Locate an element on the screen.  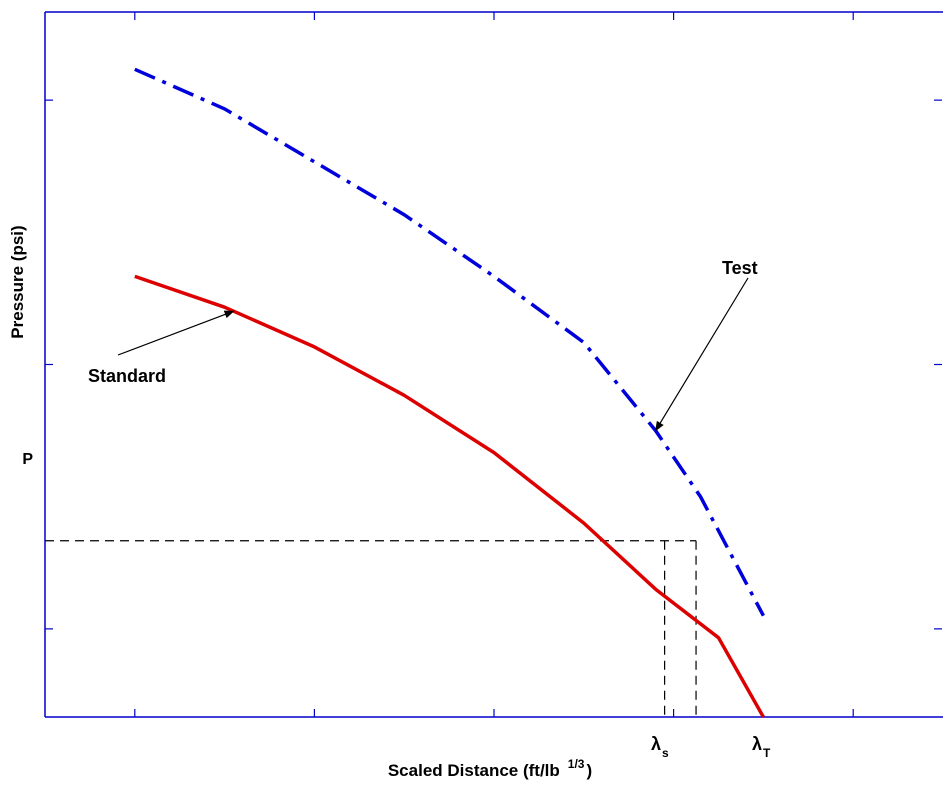
annotation-arrow-test is located at coordinates (702, 354).